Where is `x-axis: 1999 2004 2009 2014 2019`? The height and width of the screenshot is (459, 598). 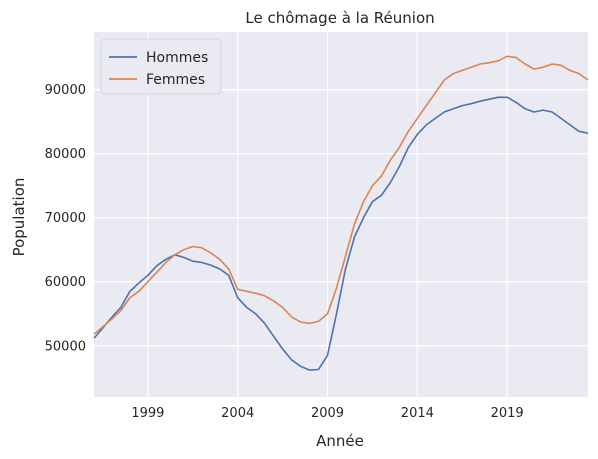
x-axis: 1999 2004 2009 2014 2019 is located at coordinates (327, 413).